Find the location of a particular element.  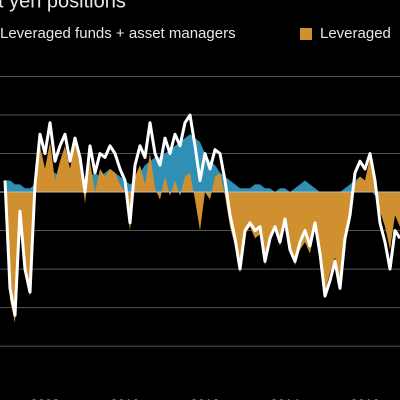

x-tick-label: 2010 is located at coordinates (125, 398).